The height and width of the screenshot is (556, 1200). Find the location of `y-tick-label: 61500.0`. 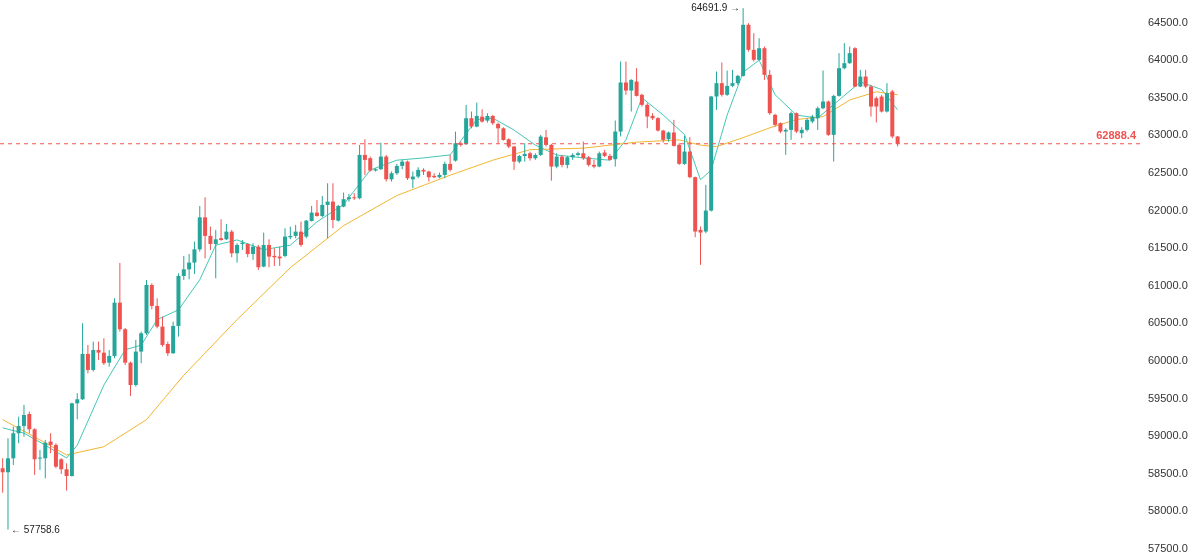

y-tick-label: 61500.0 is located at coordinates (1168, 247).